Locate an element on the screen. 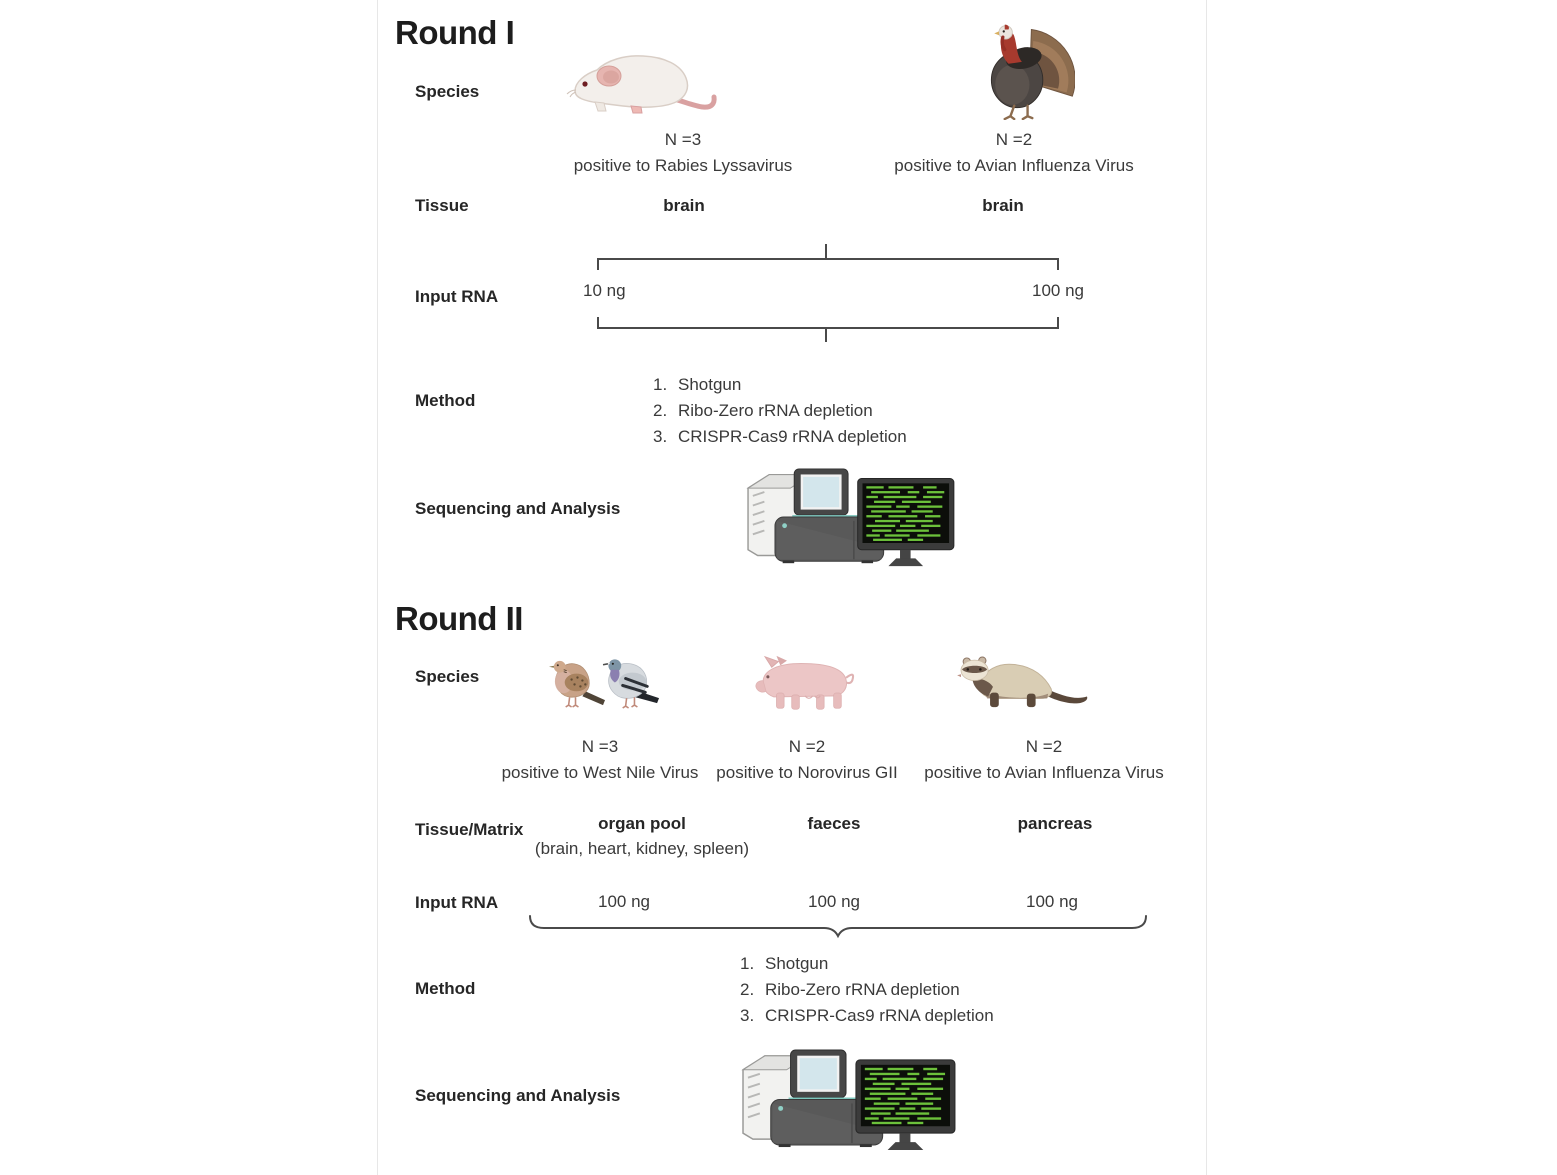 The height and width of the screenshot is (1175, 1557). round1-col1-caption: N =3 positive to Rabies Lyssavirus is located at coordinates (683, 153).